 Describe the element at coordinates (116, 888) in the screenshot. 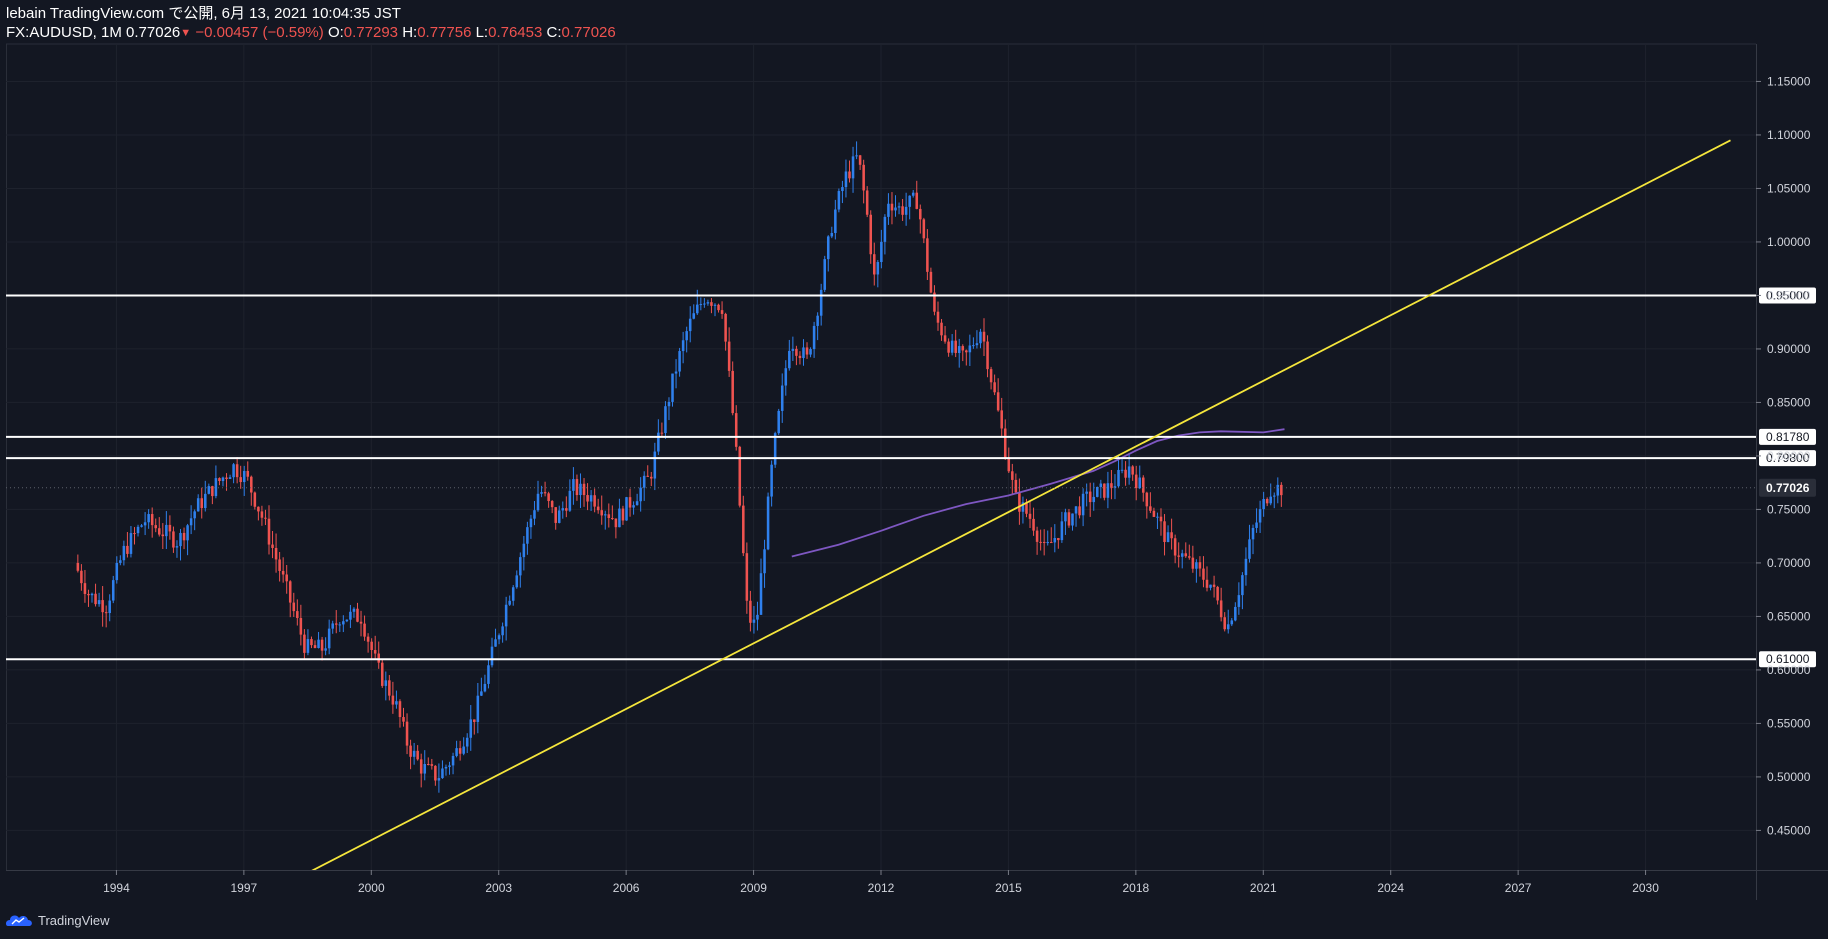

I see `time-tick-label: 1994` at that location.